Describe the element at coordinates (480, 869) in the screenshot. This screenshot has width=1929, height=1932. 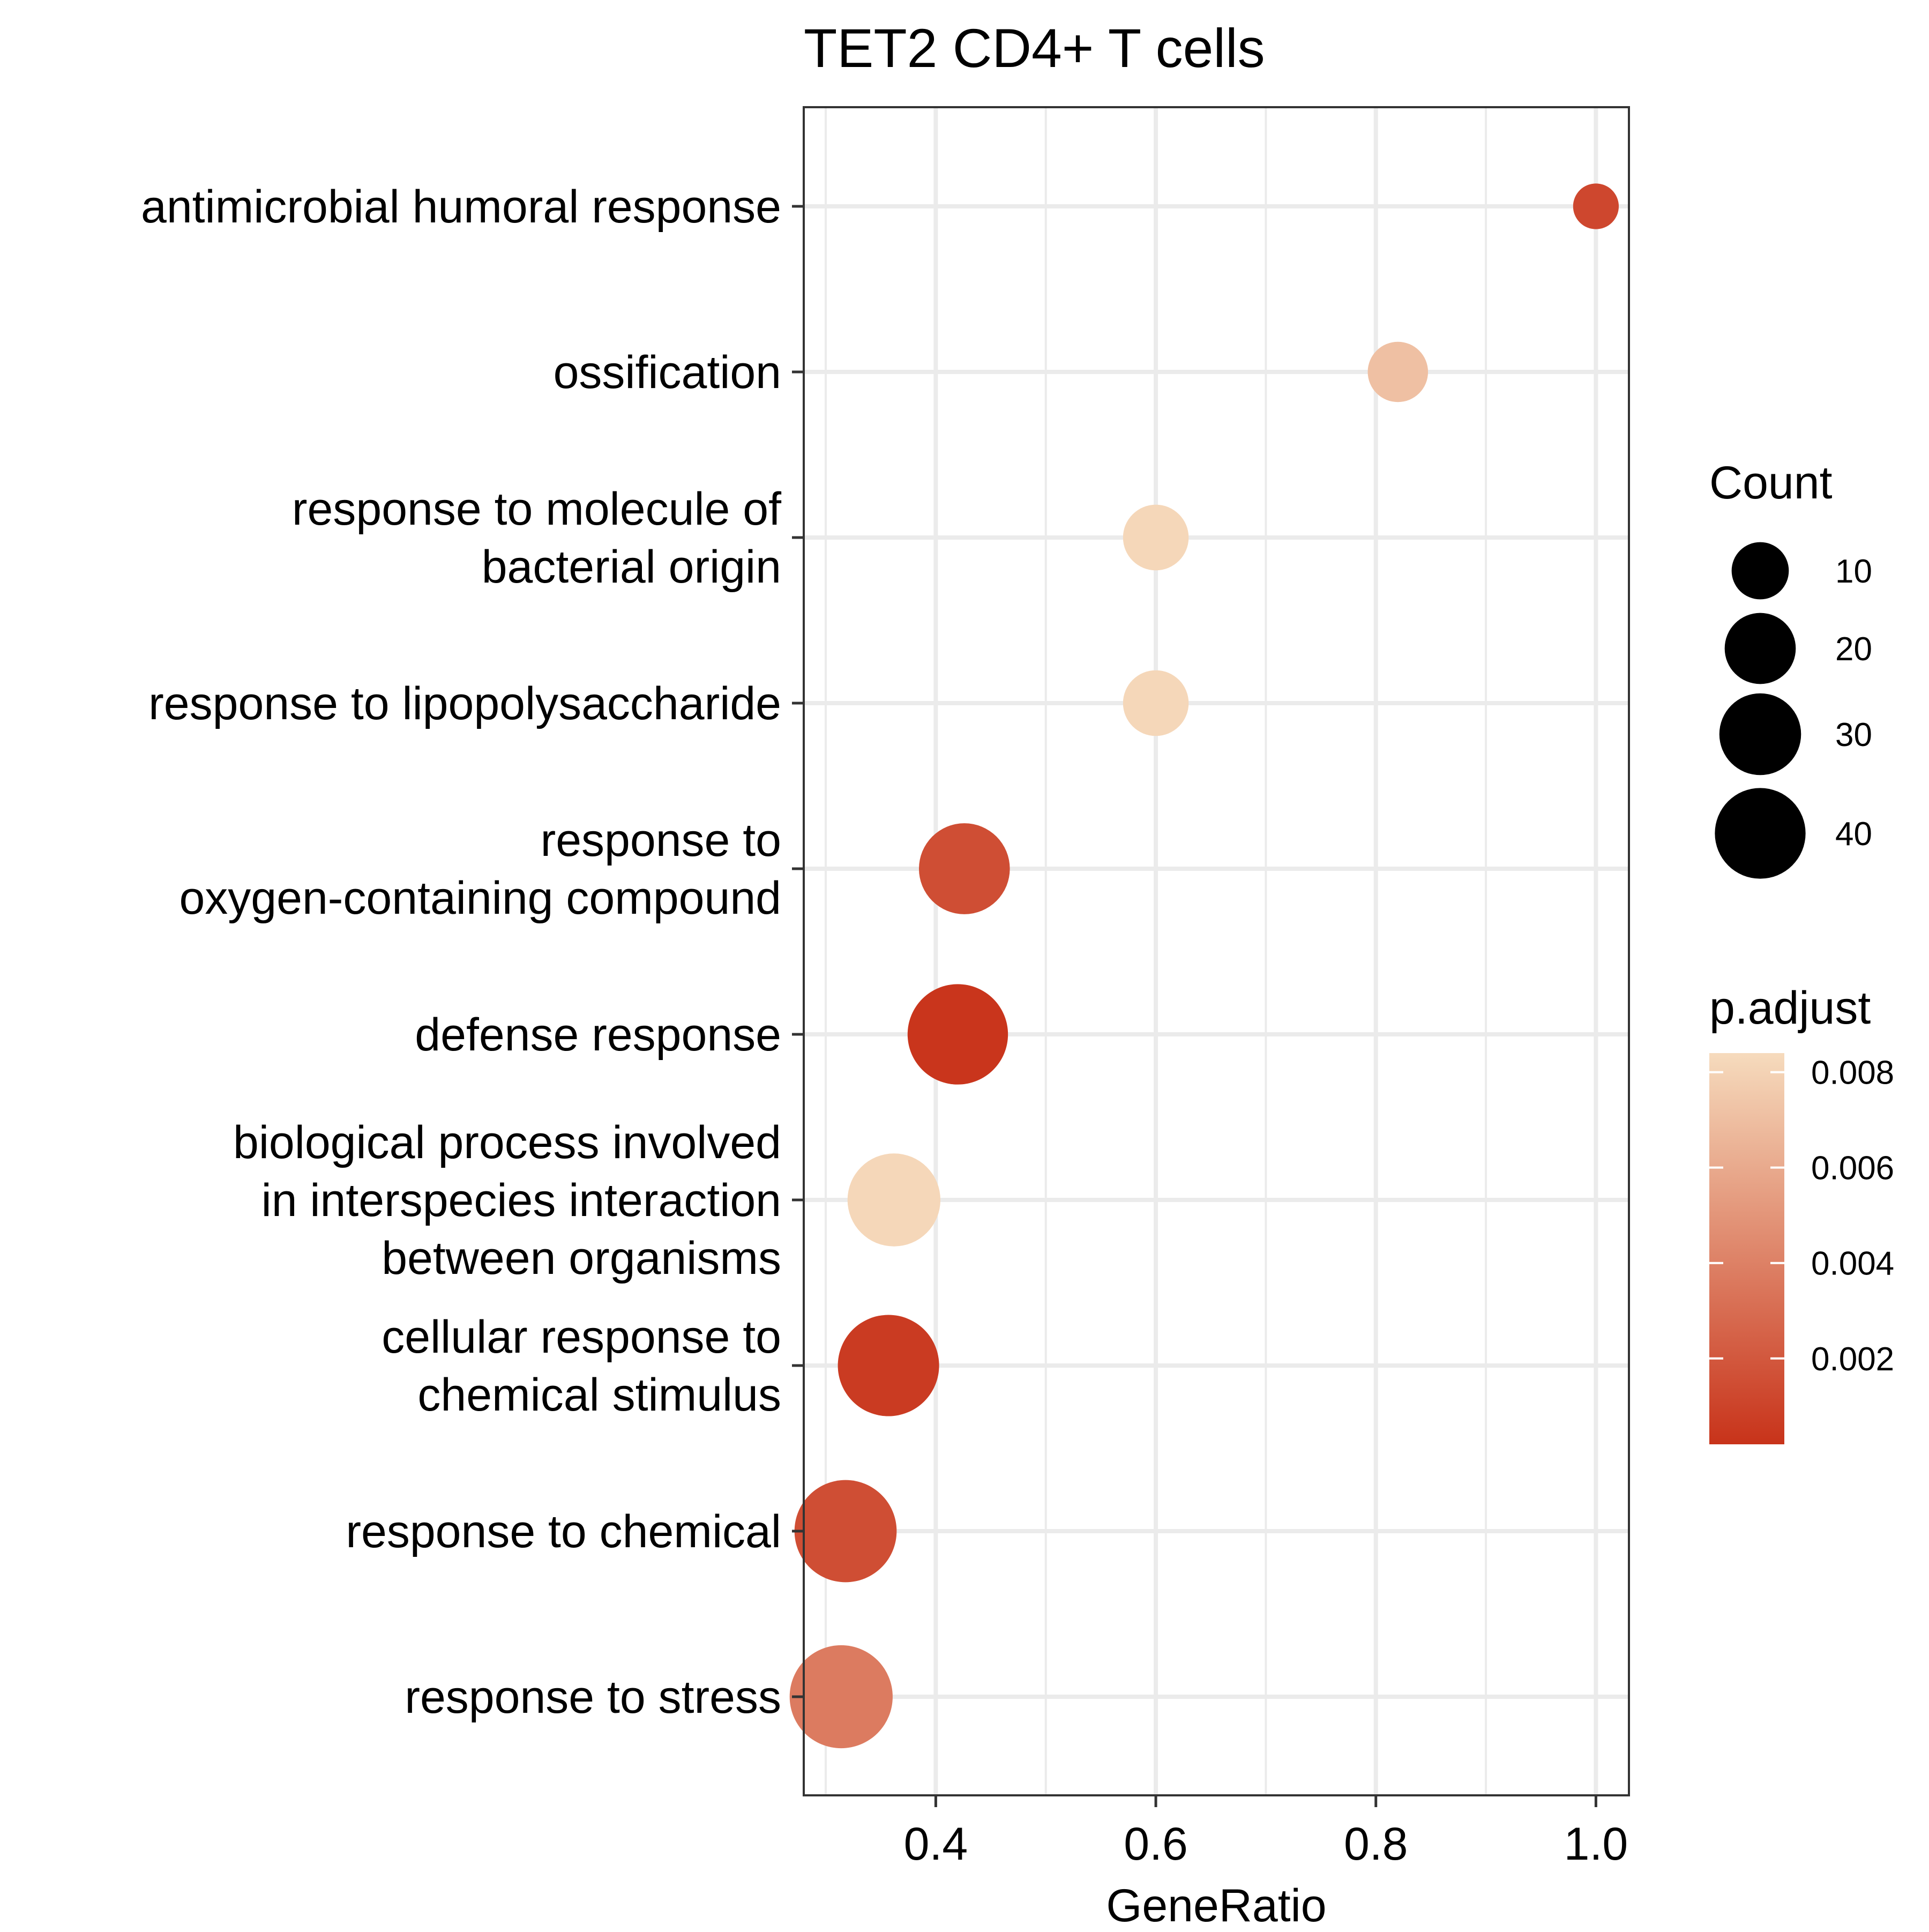
I see `y-tick-label: response to oxygen-containing compound` at that location.